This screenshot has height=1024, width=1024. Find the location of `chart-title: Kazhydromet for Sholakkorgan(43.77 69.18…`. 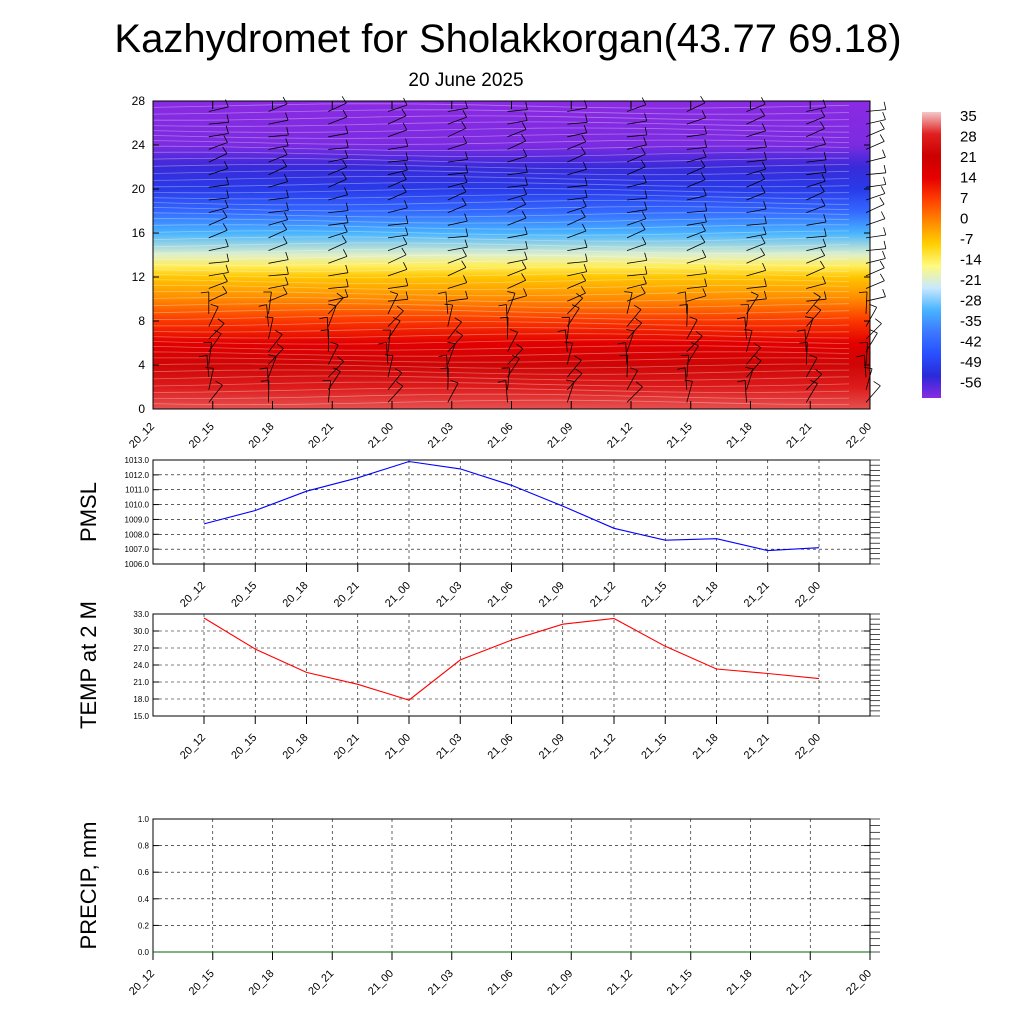

chart-title: Kazhydromet for Sholakkorgan(43.77 69.18… is located at coordinates (507, 39).